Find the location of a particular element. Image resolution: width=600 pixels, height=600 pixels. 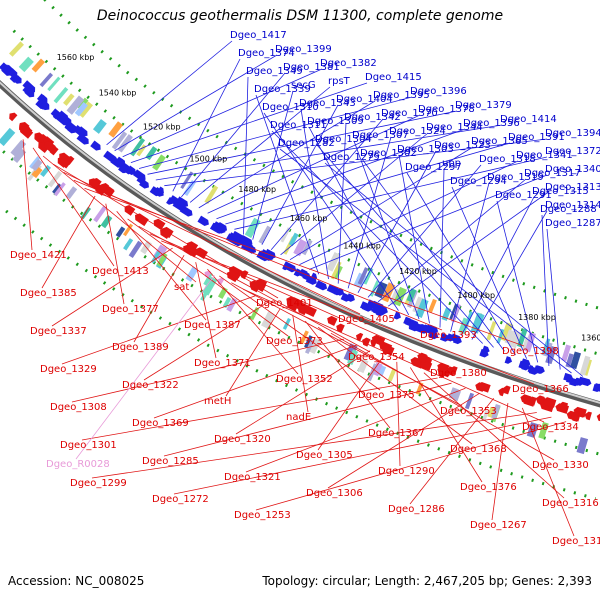

gene-label-reverse: Dgeo_1354 is located at coordinates (376, 357).